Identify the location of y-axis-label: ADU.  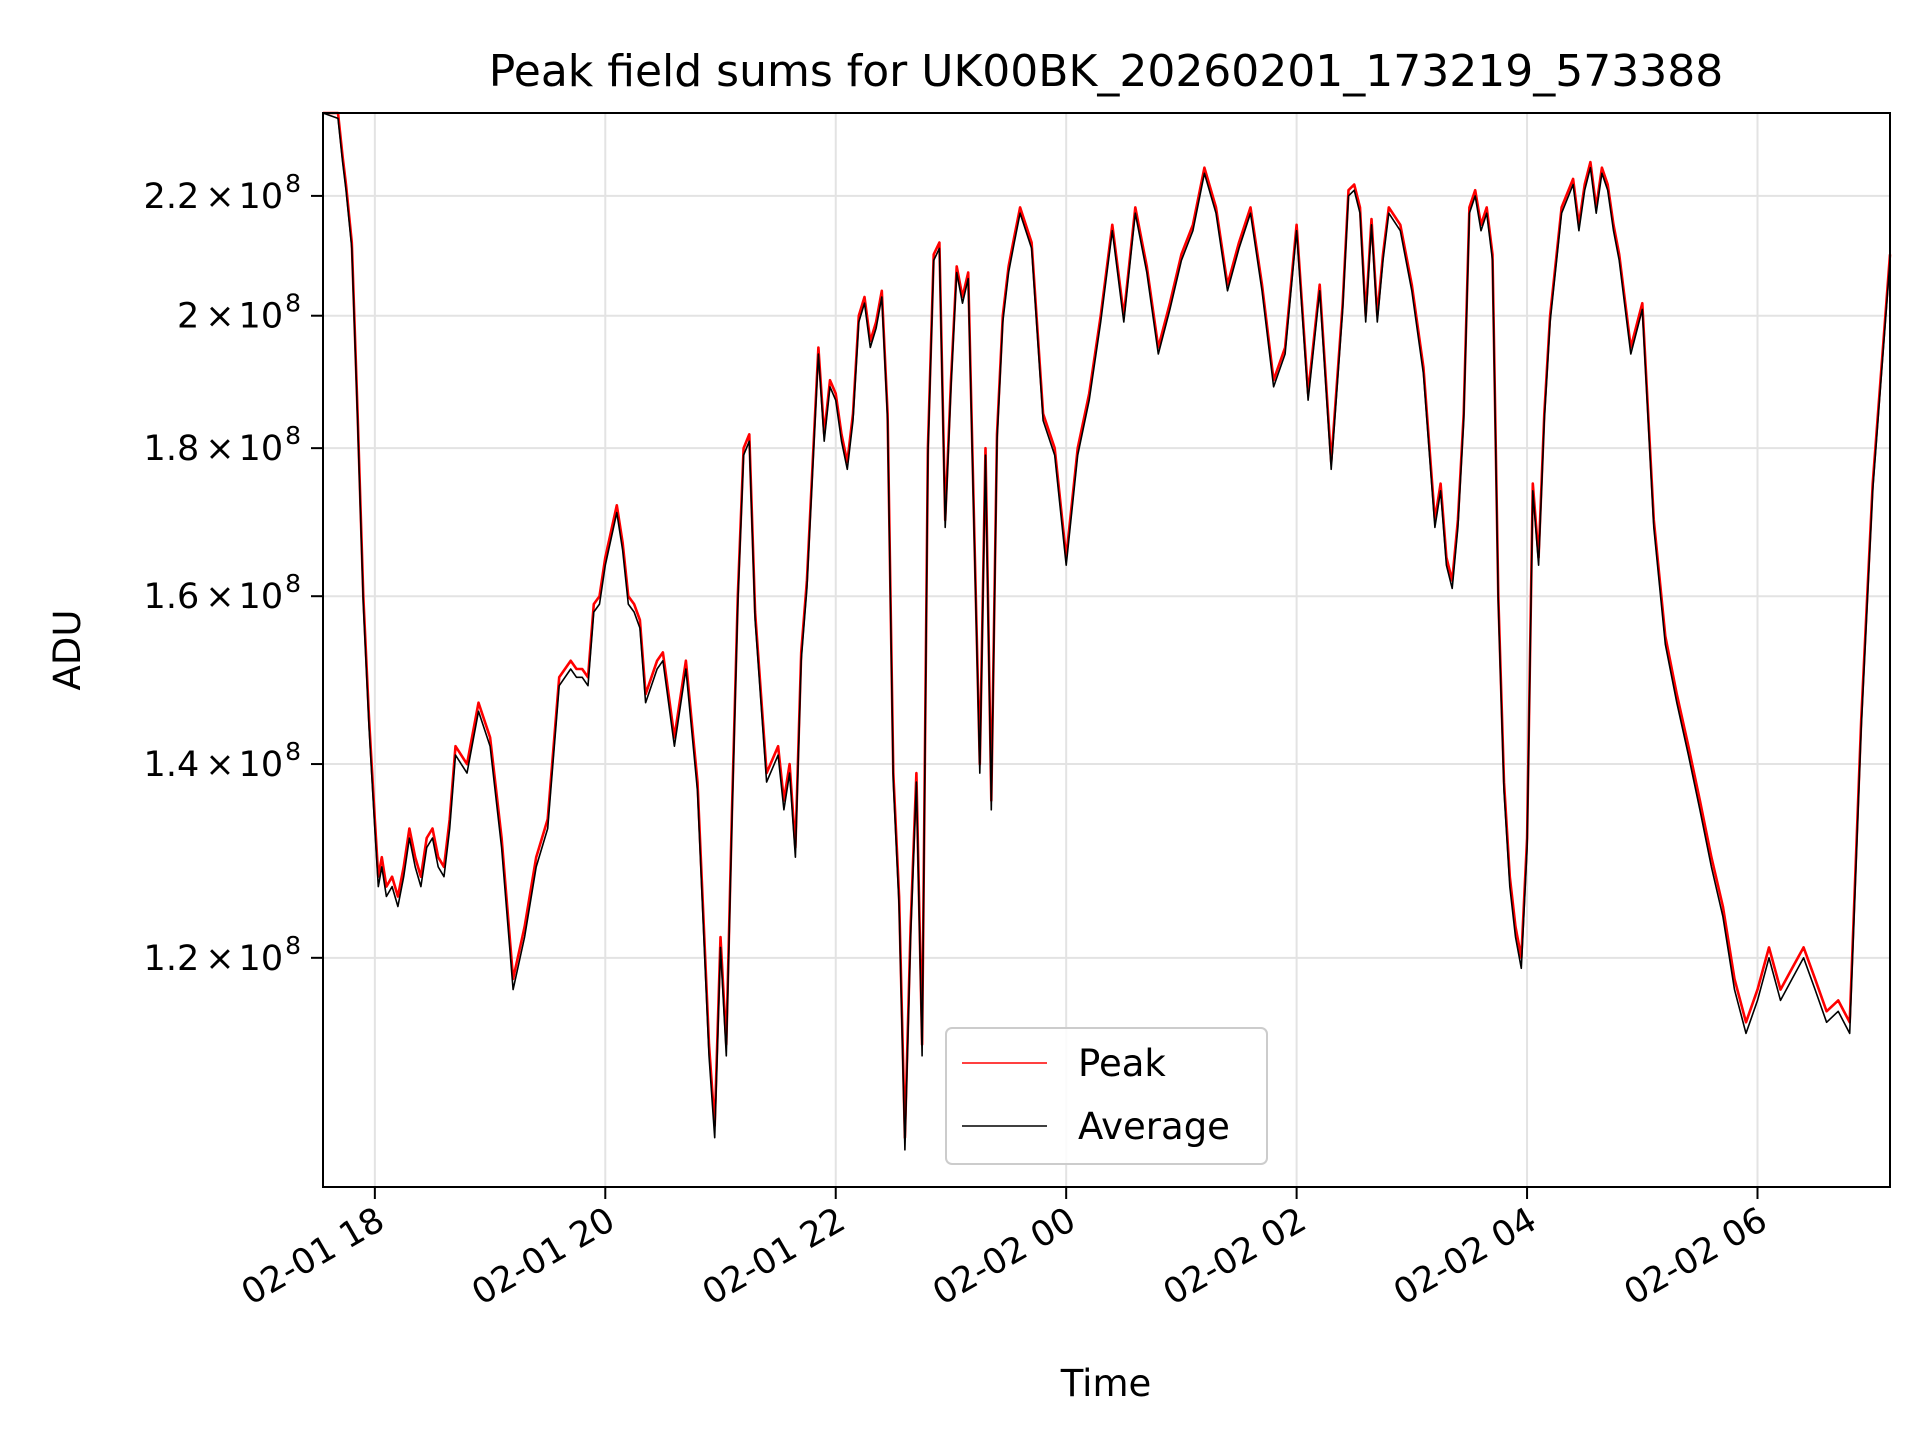
(67, 650).